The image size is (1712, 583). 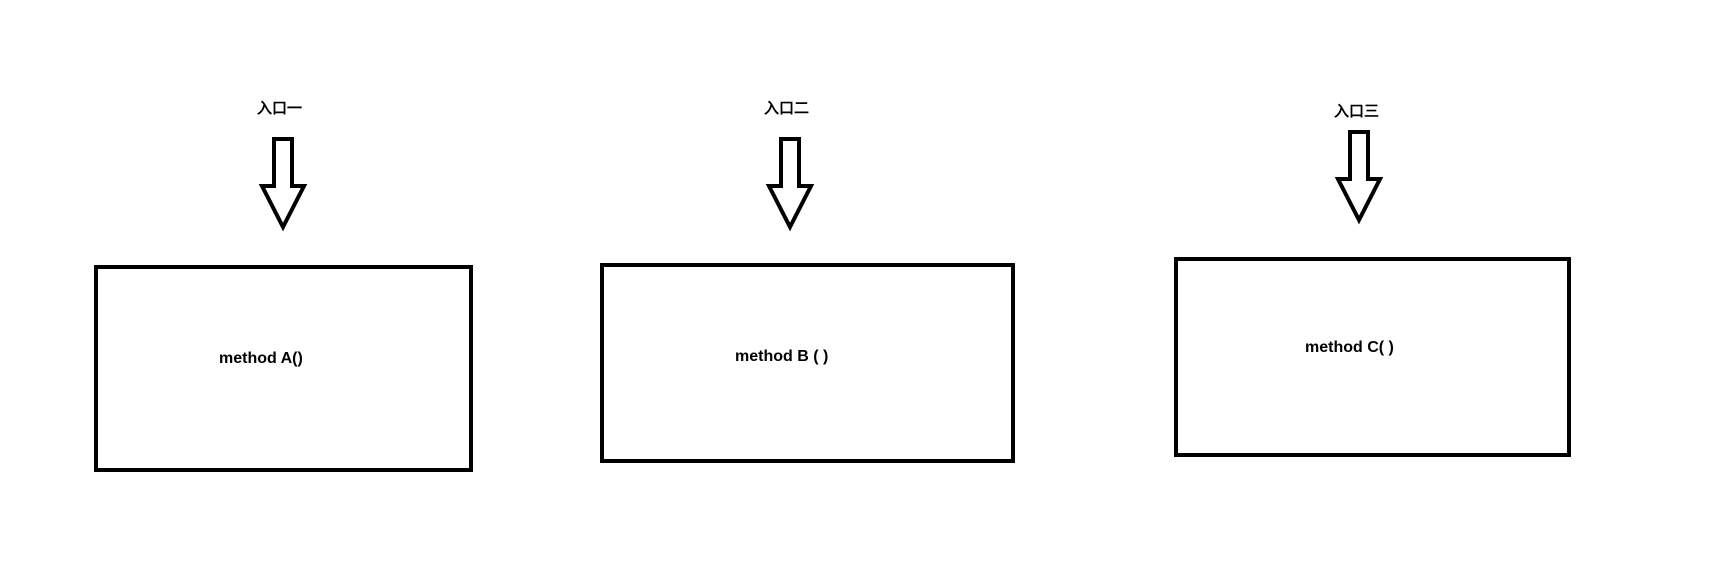 What do you see at coordinates (1372, 357) in the screenshot?
I see `method-box-c` at bounding box center [1372, 357].